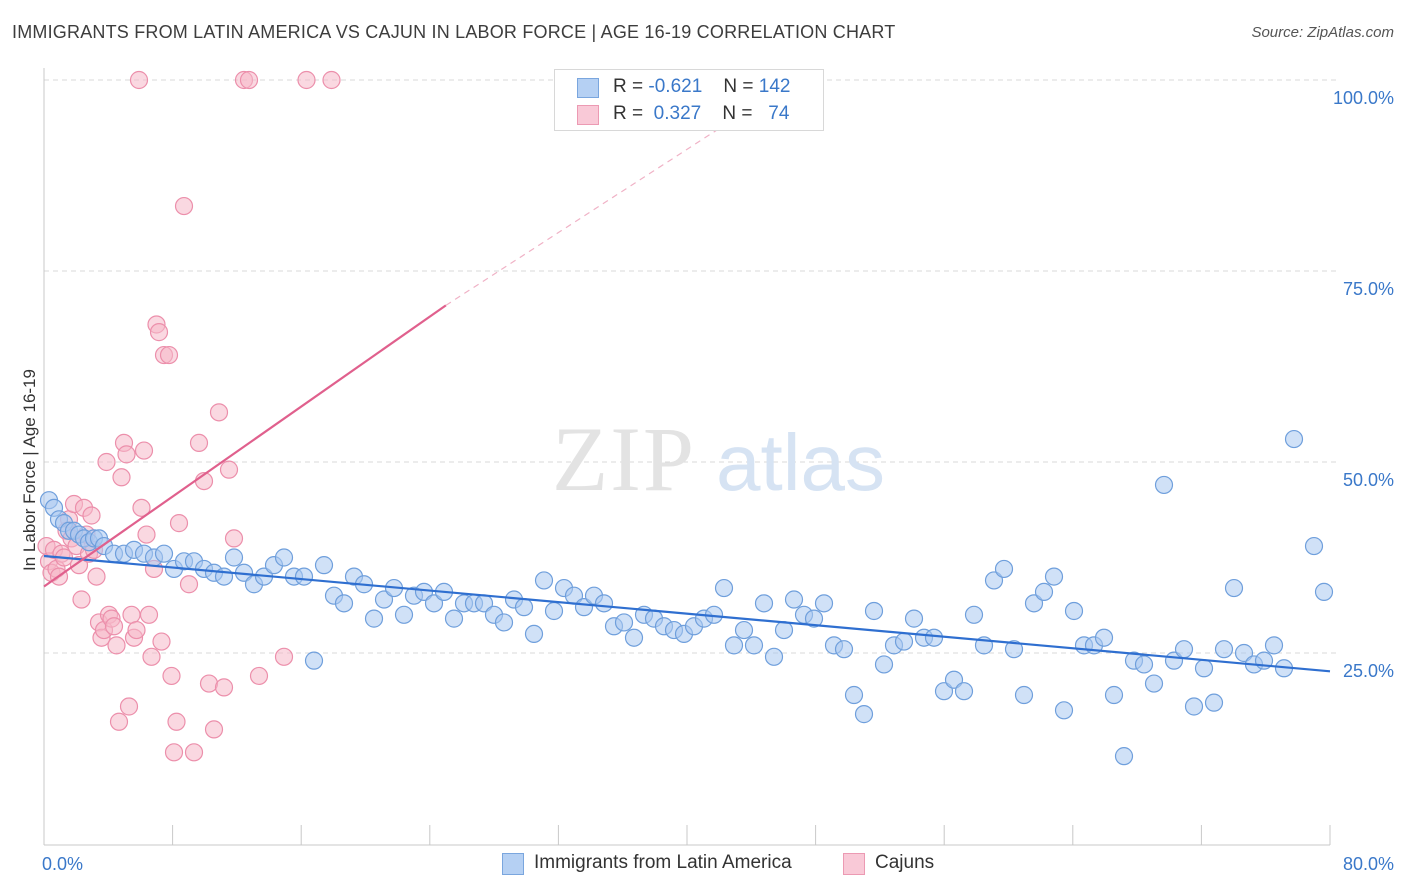 The height and width of the screenshot is (892, 1406). I want to click on bottom-legend-swatch-pink, so click(854, 864).